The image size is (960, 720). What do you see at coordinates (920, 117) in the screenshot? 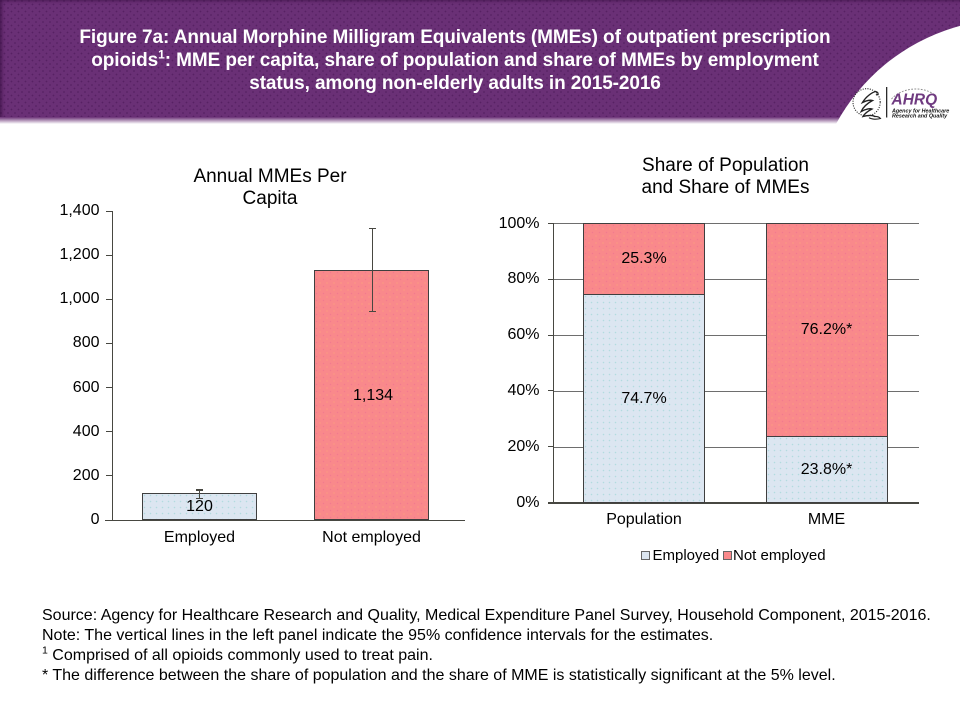
I see `svg-text: Research and Quality` at bounding box center [920, 117].